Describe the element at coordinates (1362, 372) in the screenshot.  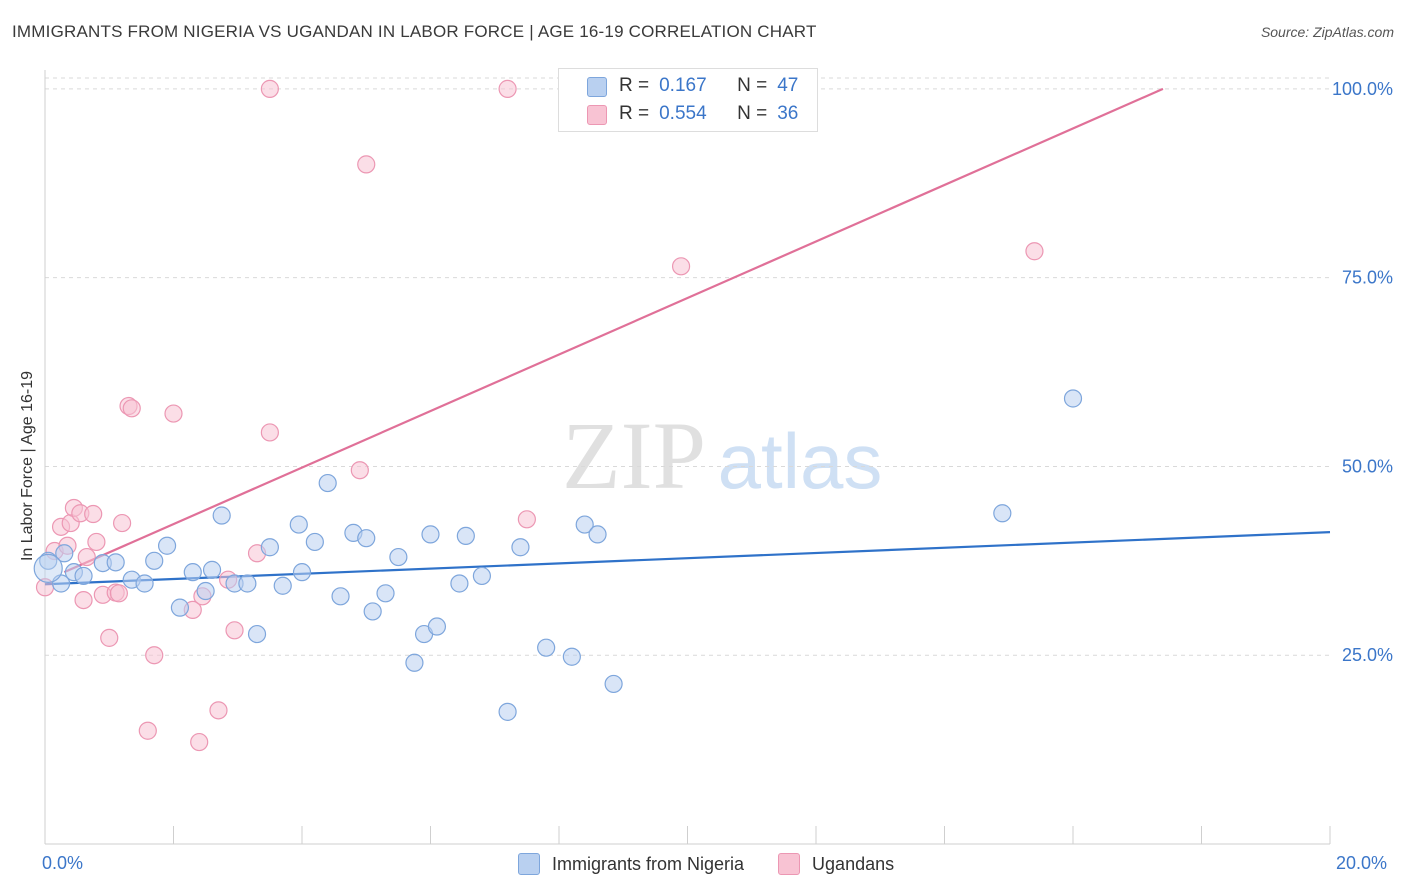
I see `y-tick-labels: 25.0% 50.0% 75.0% 100.0%` at that location.